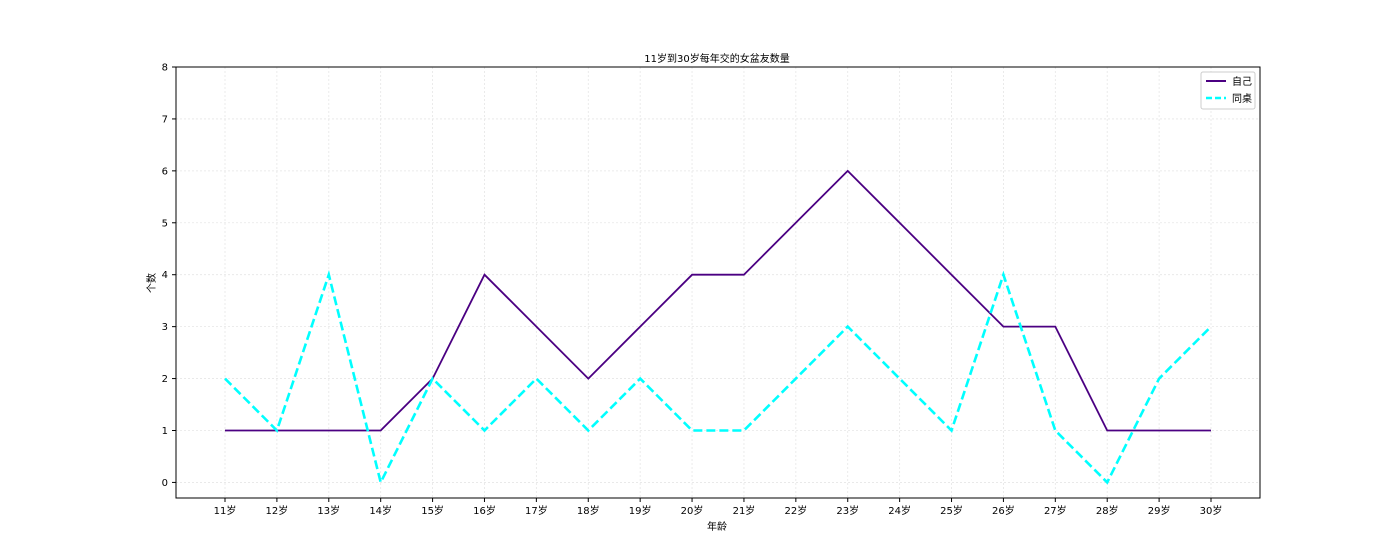 The image size is (1400, 560). Describe the element at coordinates (1228, 90) in the screenshot. I see `legend: 自己 同桌` at that location.